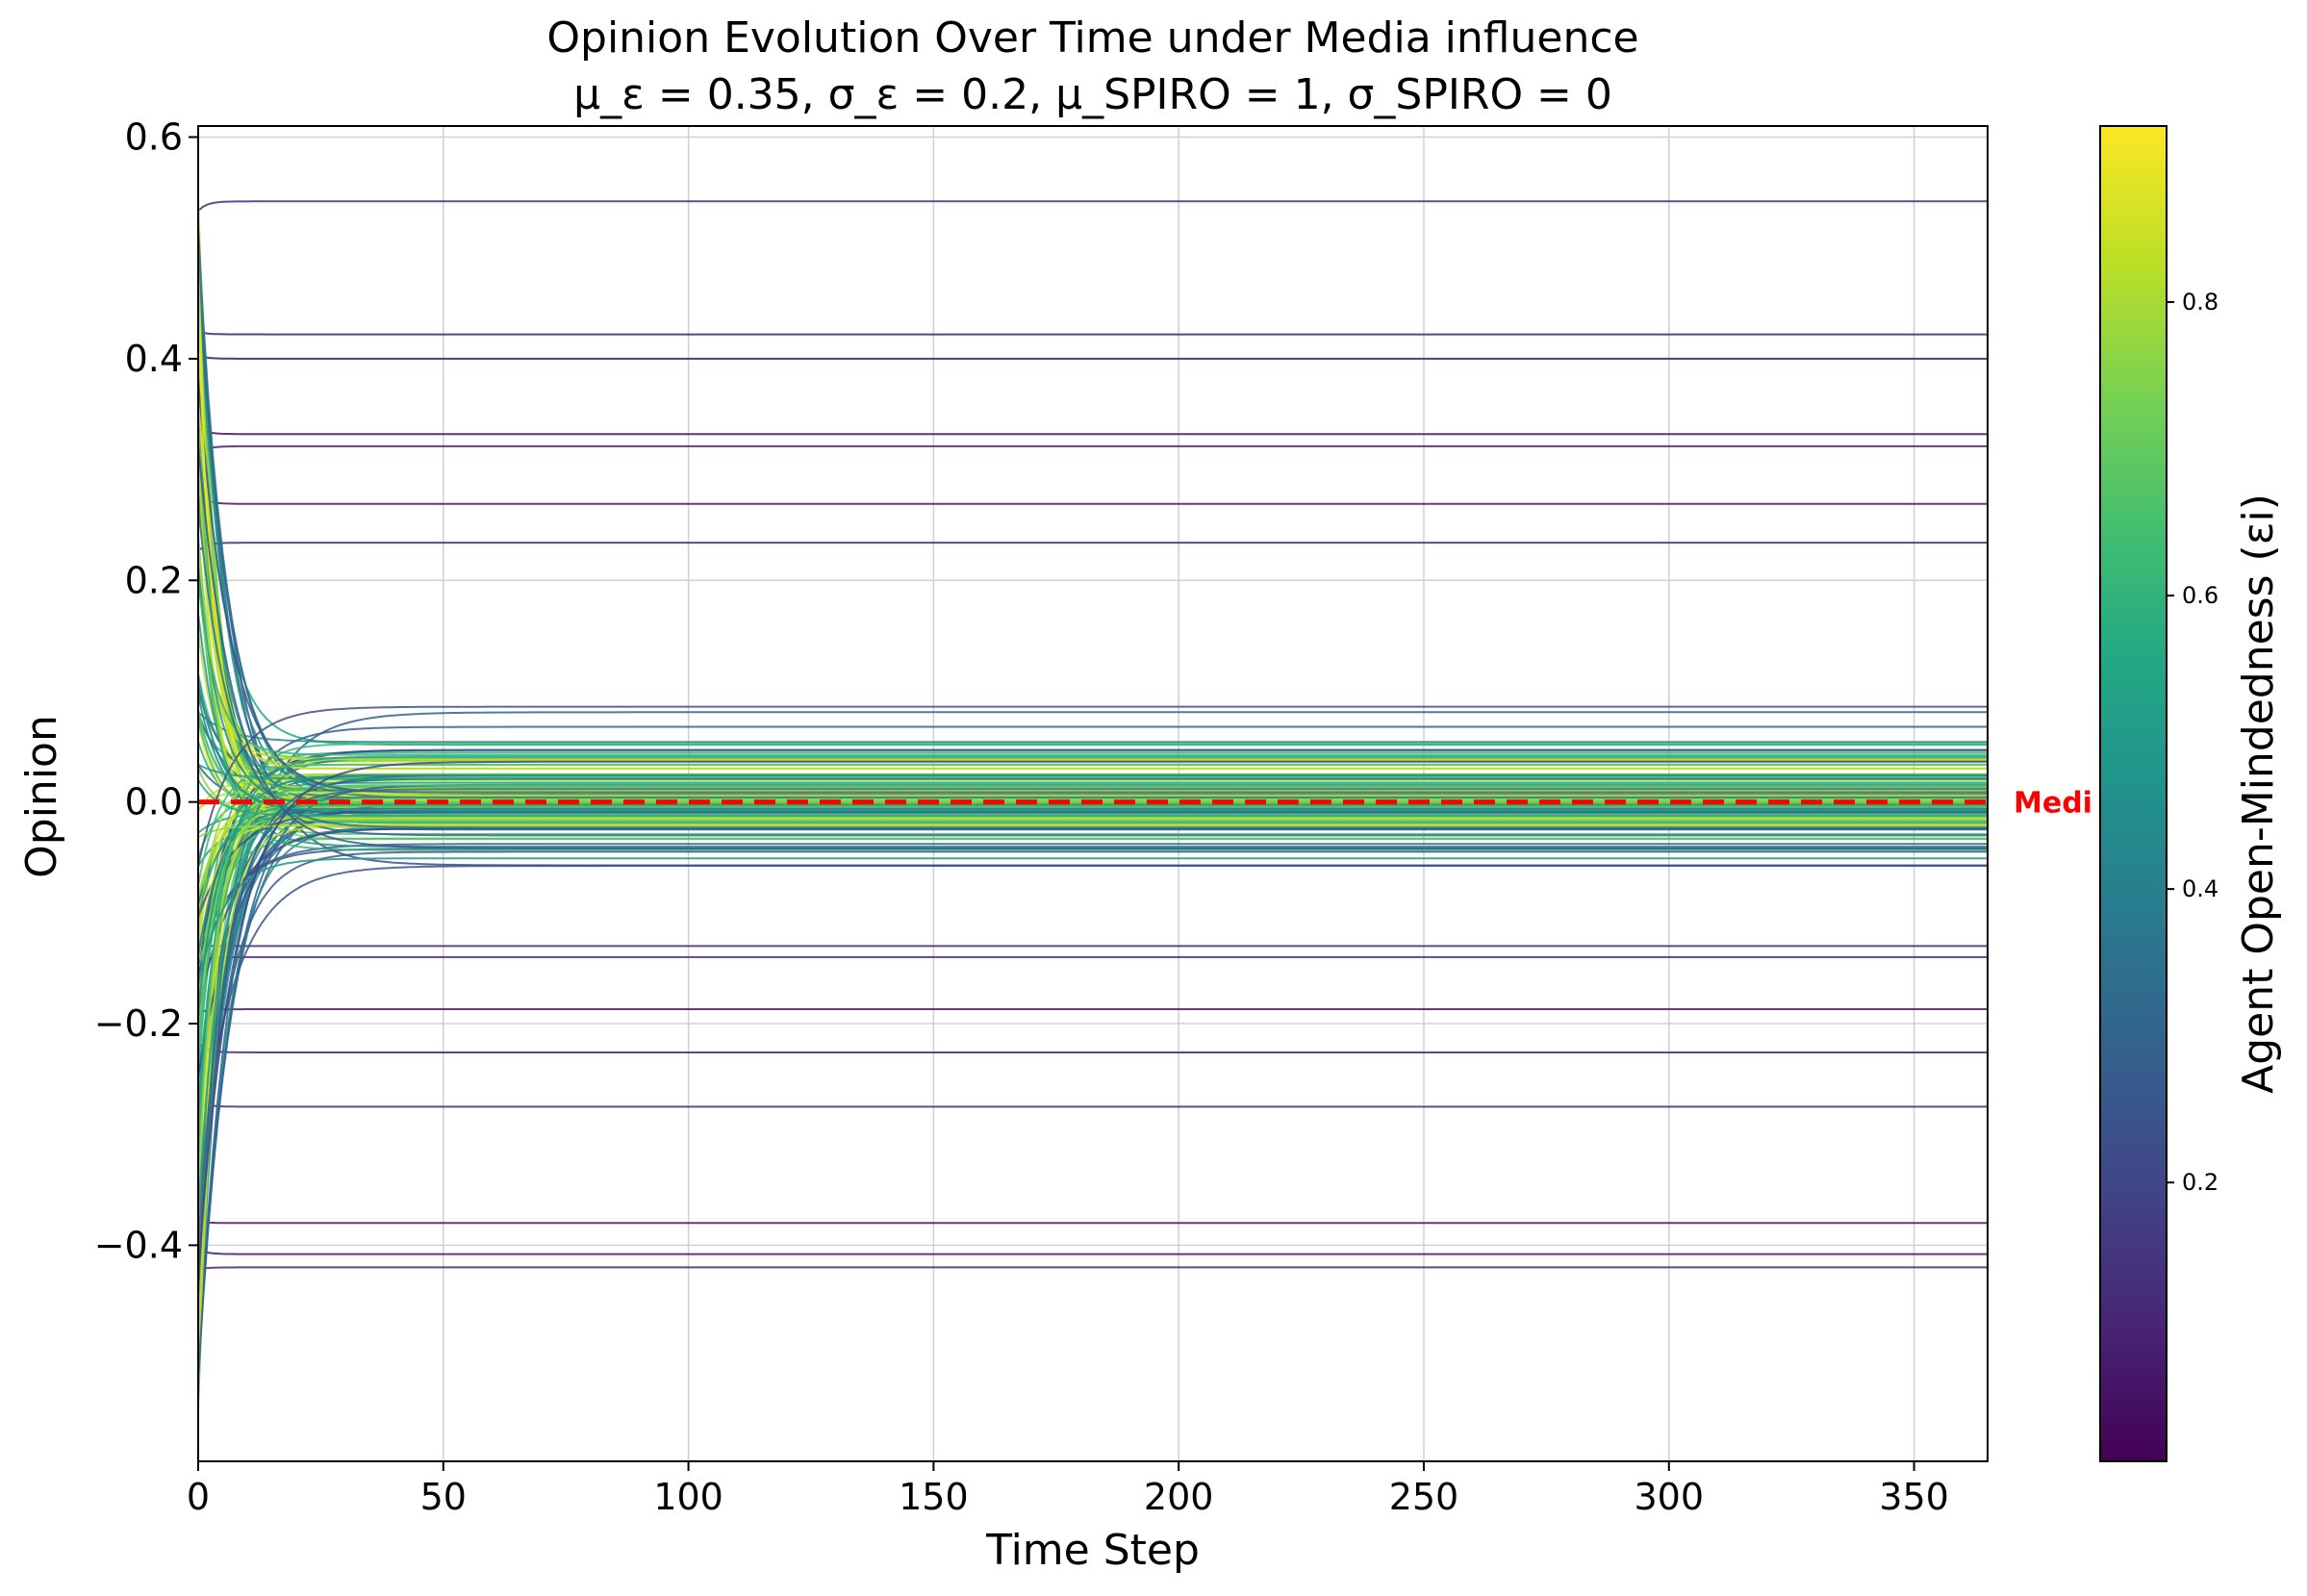  I want to click on colorbar-ticks: 0.2 0.4 0.6 0.8, so click(2192, 743).